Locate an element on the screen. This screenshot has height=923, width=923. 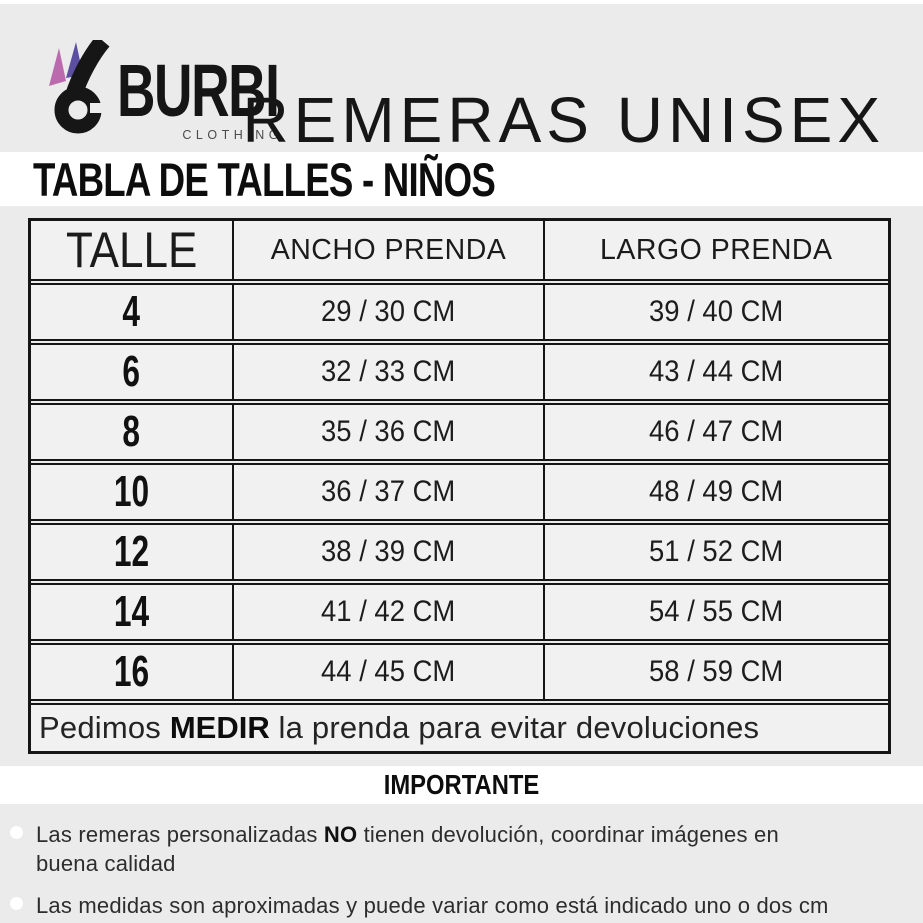
header-cell-largo: LARGO PRENDA is located at coordinates (715, 250).